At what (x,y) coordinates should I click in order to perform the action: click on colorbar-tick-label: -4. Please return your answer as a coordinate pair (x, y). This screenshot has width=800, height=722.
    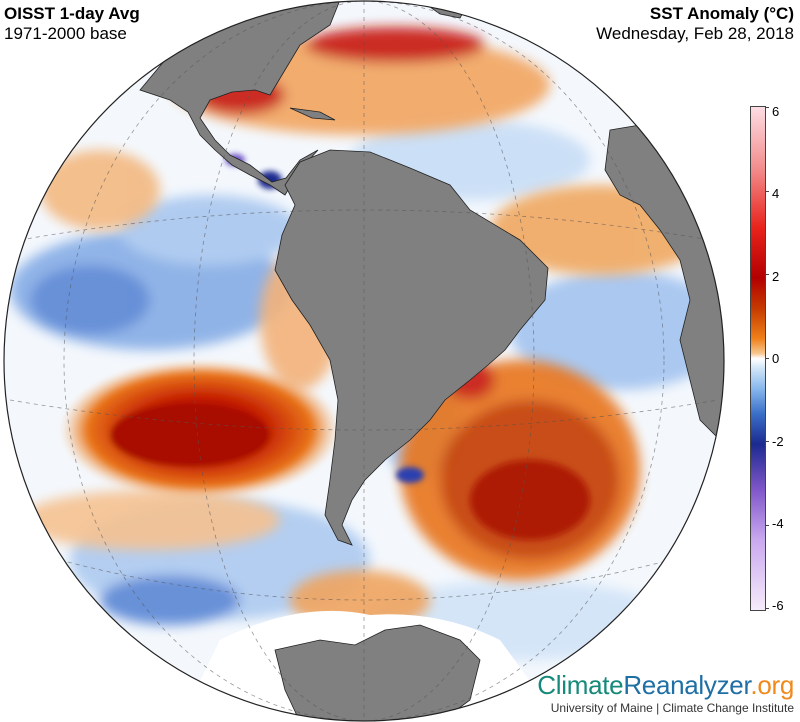
    Looking at the image, I should click on (778, 523).